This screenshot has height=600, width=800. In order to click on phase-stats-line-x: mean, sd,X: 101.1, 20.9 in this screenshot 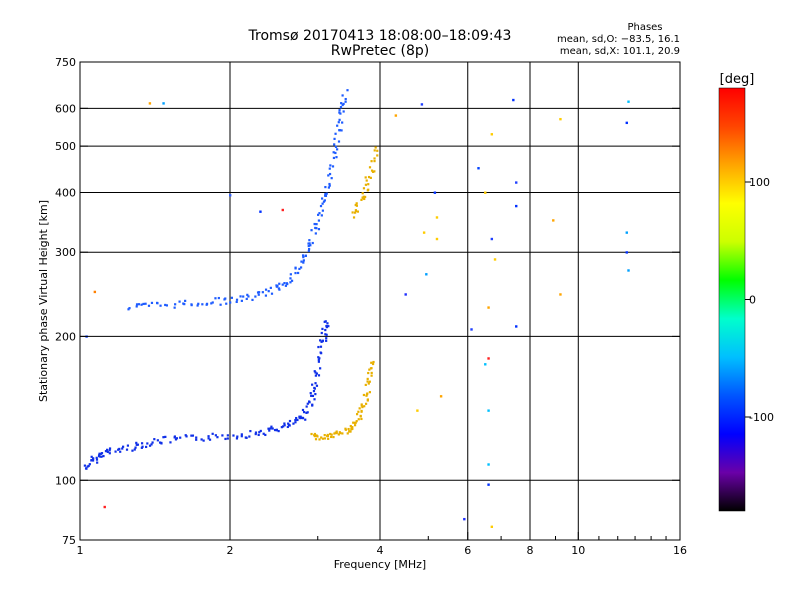, I will do `click(620, 51)`.